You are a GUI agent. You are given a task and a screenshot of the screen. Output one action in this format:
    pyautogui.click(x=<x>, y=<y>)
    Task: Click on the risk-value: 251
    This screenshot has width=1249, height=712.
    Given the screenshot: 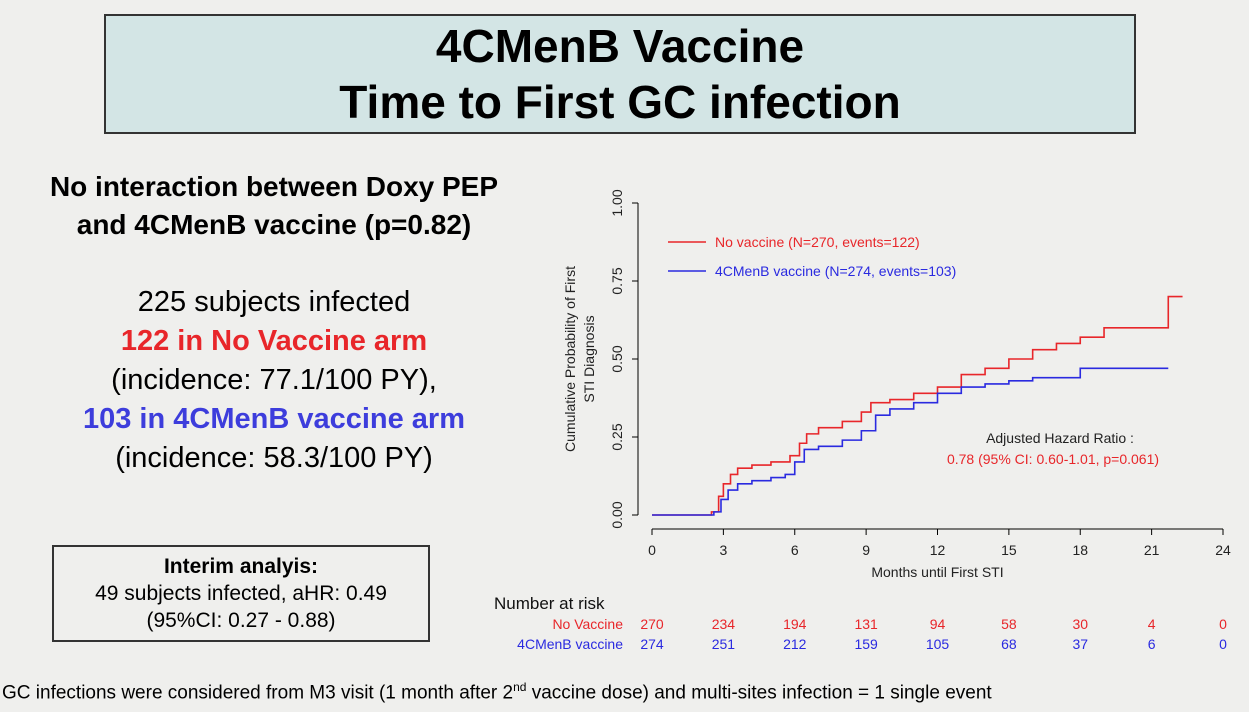 What is the action you would take?
    pyautogui.click(x=724, y=644)
    